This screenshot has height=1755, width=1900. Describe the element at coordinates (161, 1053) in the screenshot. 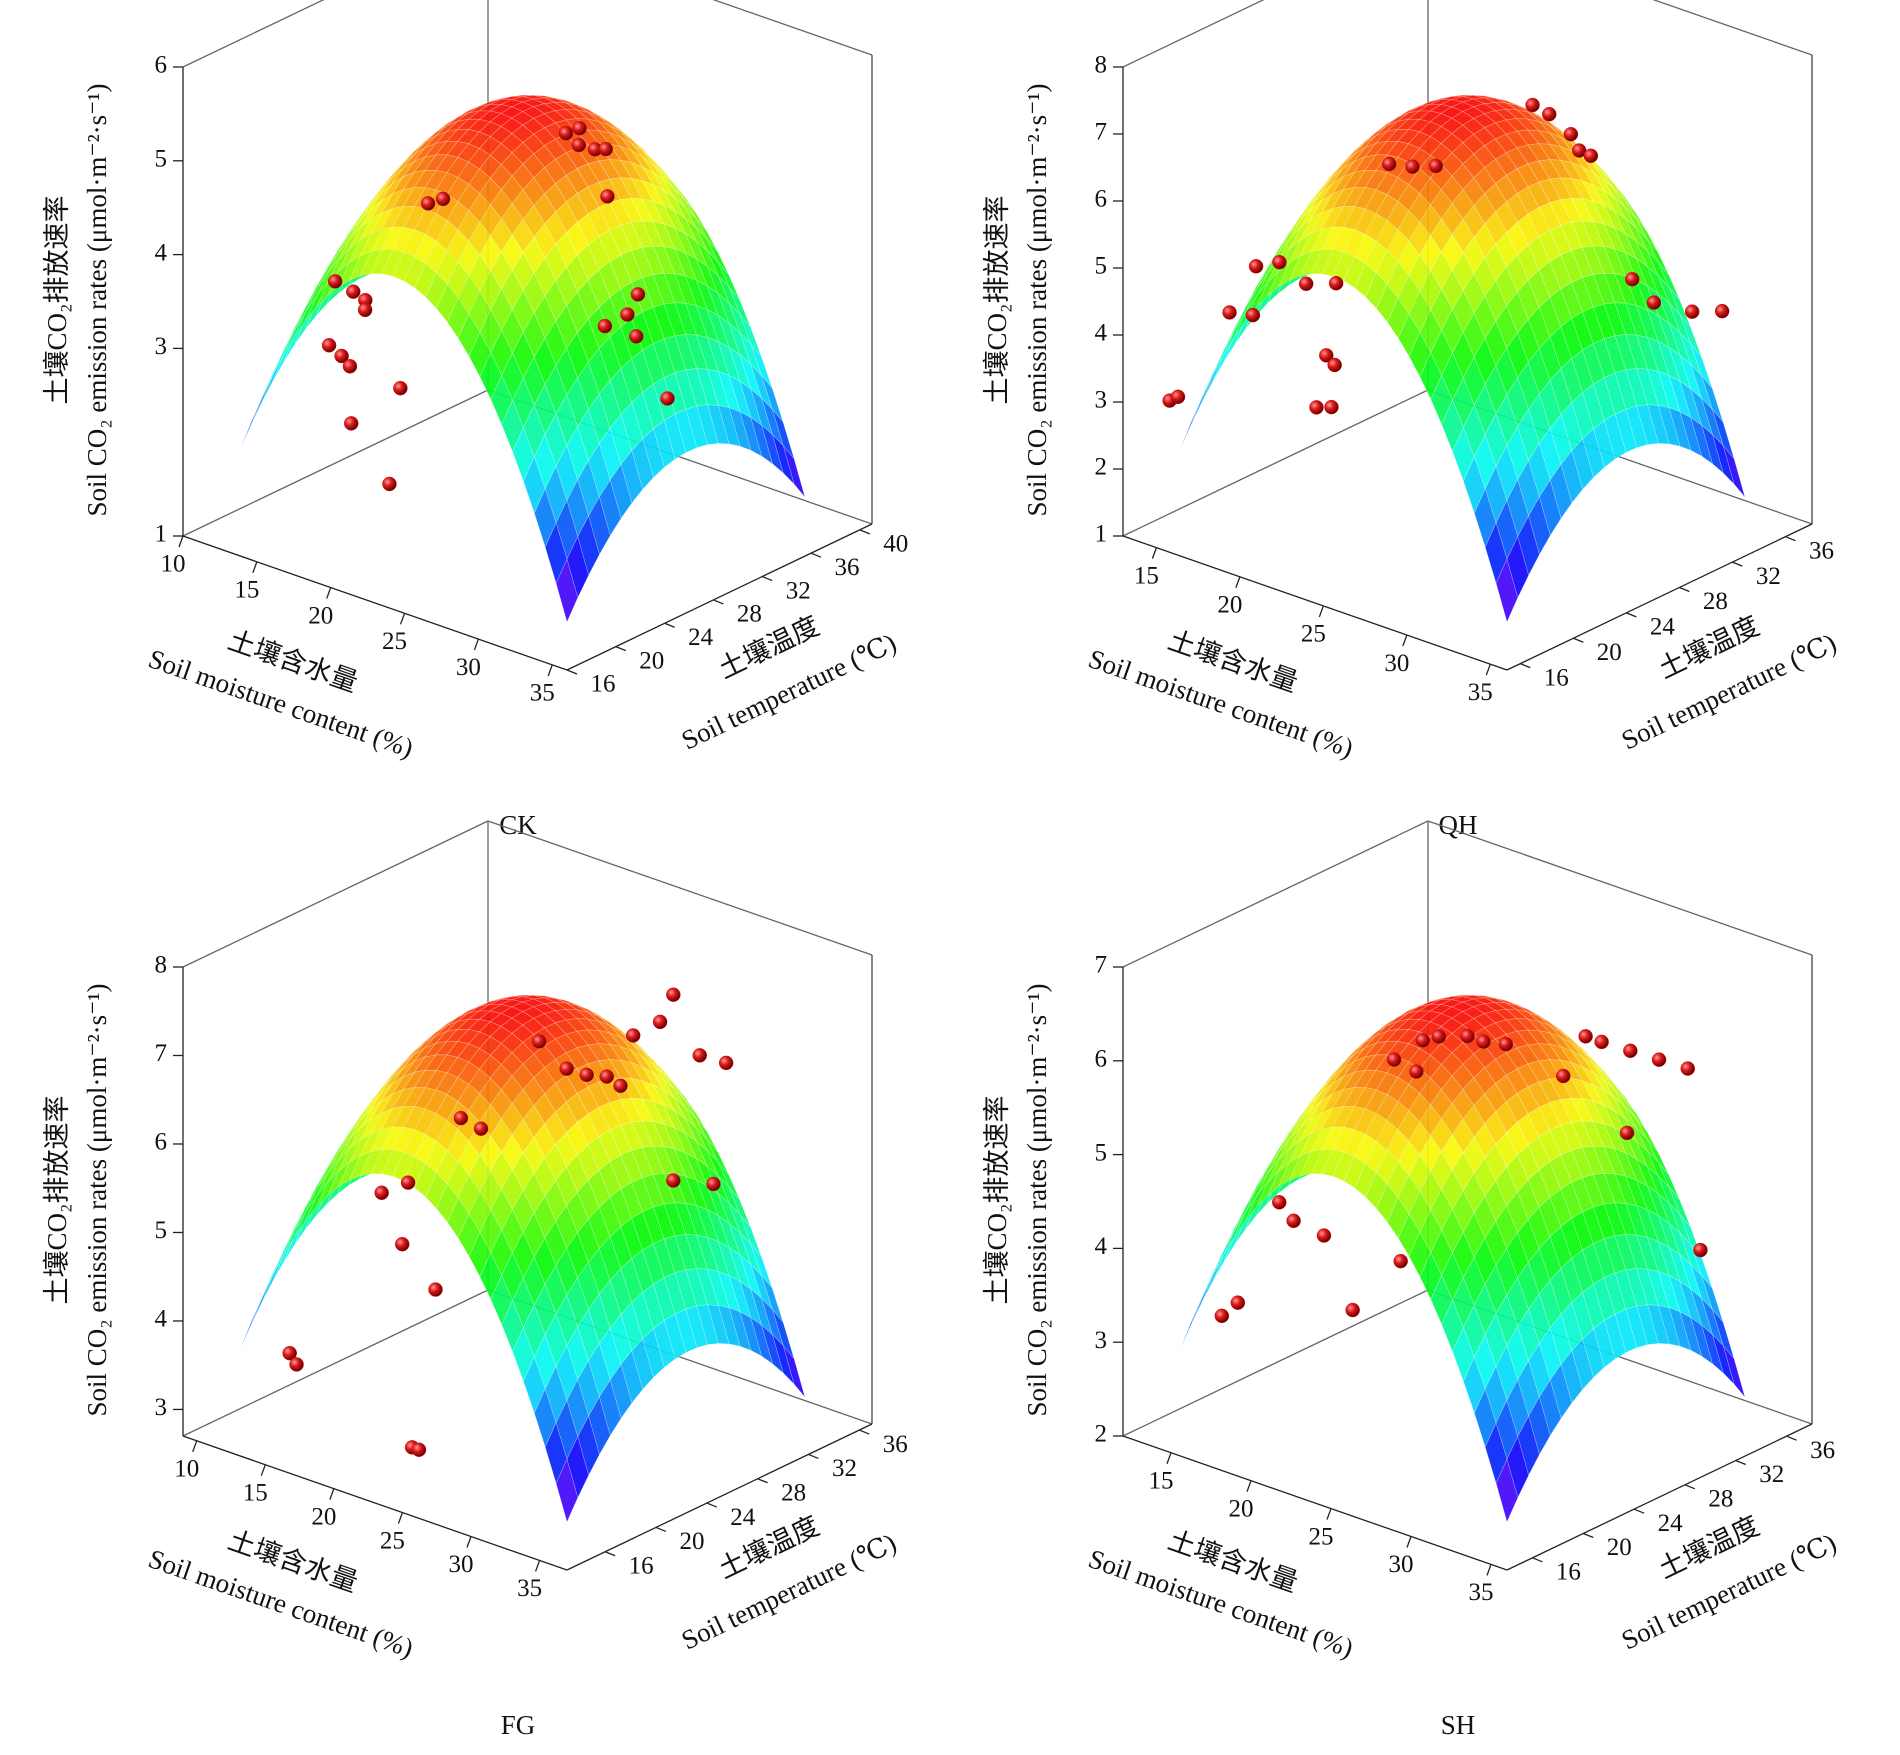

I see `z-tick-label: 7` at that location.